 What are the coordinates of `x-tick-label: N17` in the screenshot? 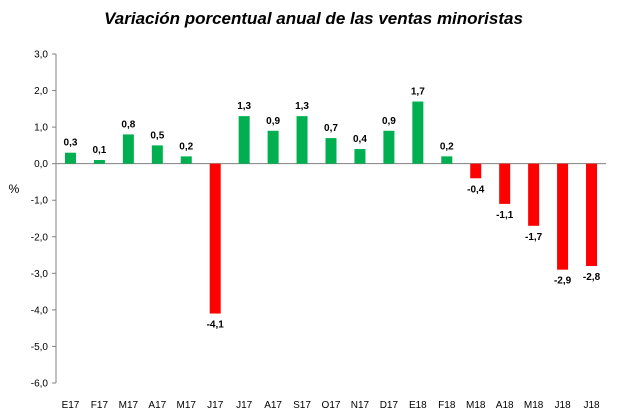 It's located at (360, 405).